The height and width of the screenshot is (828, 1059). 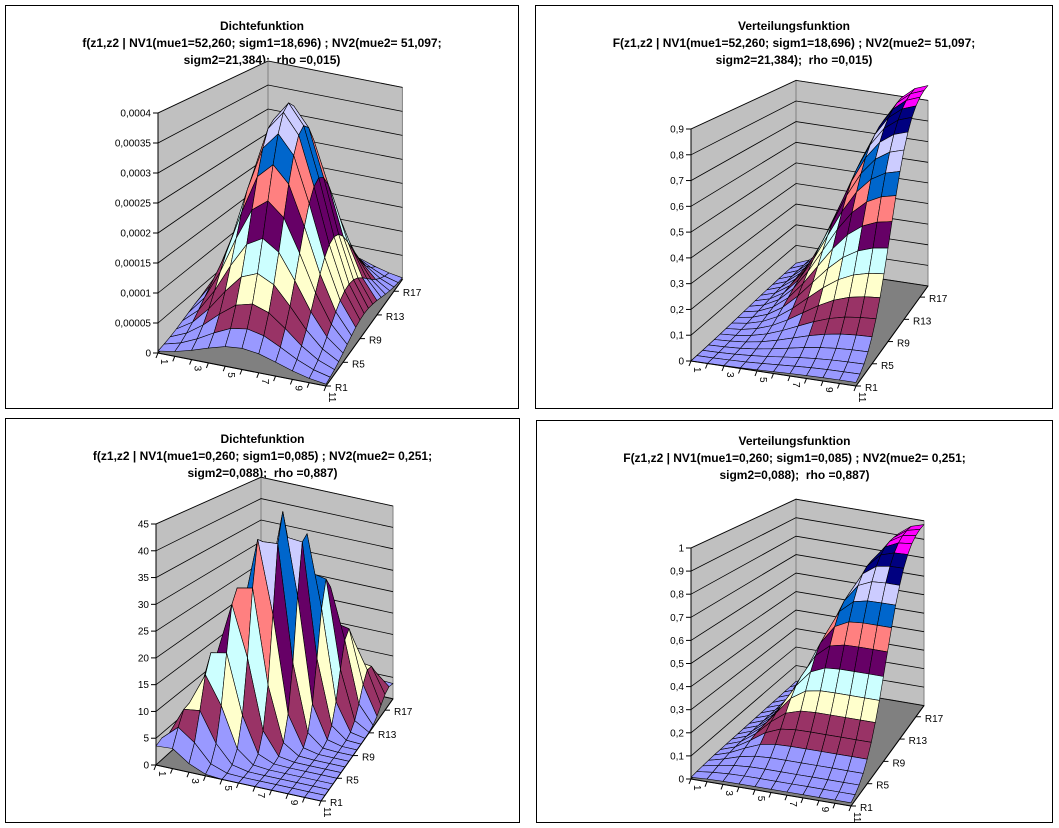 What do you see at coordinates (133, 204) in the screenshot?
I see `z-tick-label: 0,00025` at bounding box center [133, 204].